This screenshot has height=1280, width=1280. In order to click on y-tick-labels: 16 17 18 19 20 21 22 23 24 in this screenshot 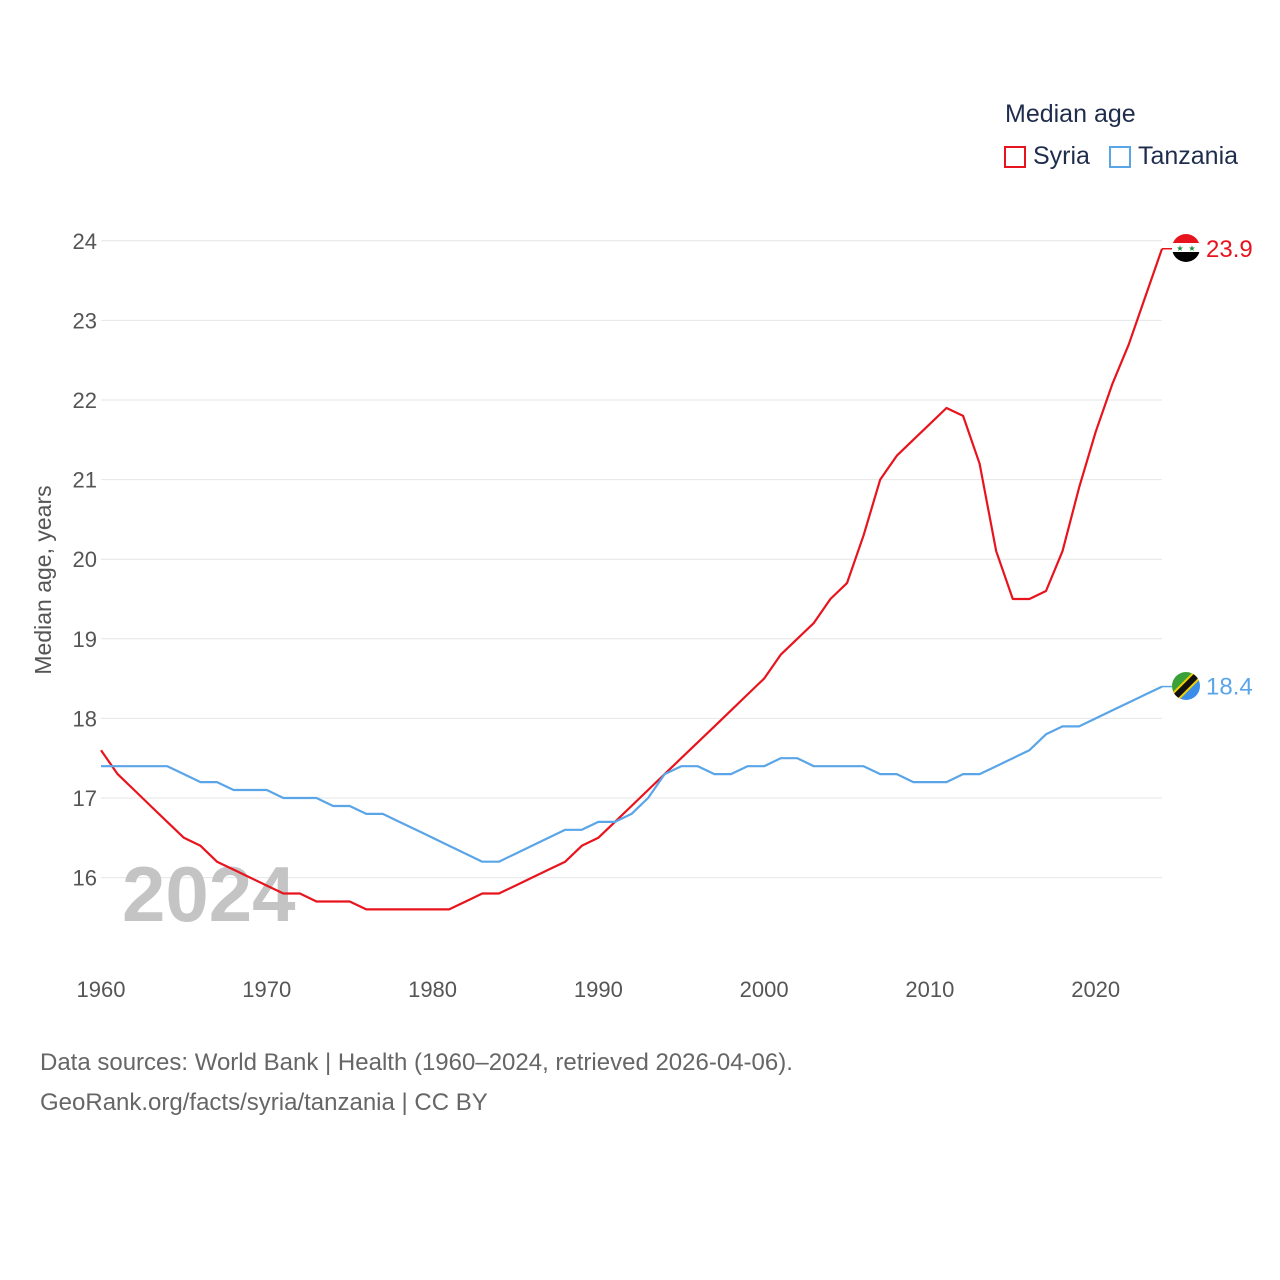, I will do `click(85, 560)`.